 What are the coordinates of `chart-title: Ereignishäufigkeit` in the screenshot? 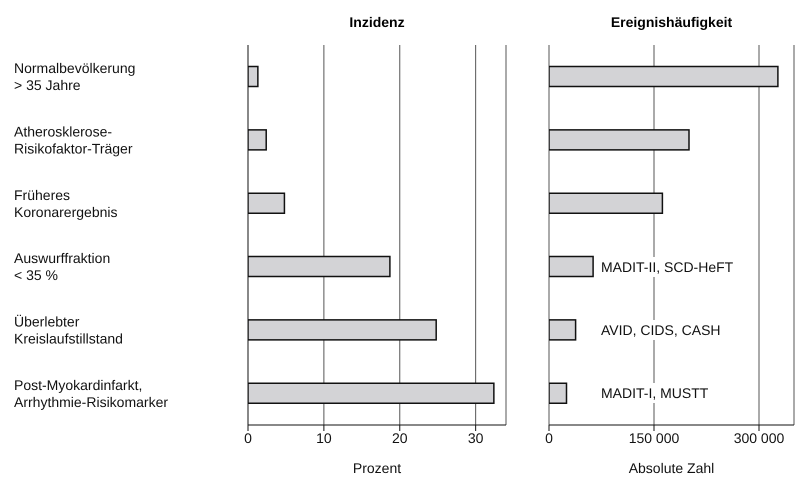 It's located at (672, 22).